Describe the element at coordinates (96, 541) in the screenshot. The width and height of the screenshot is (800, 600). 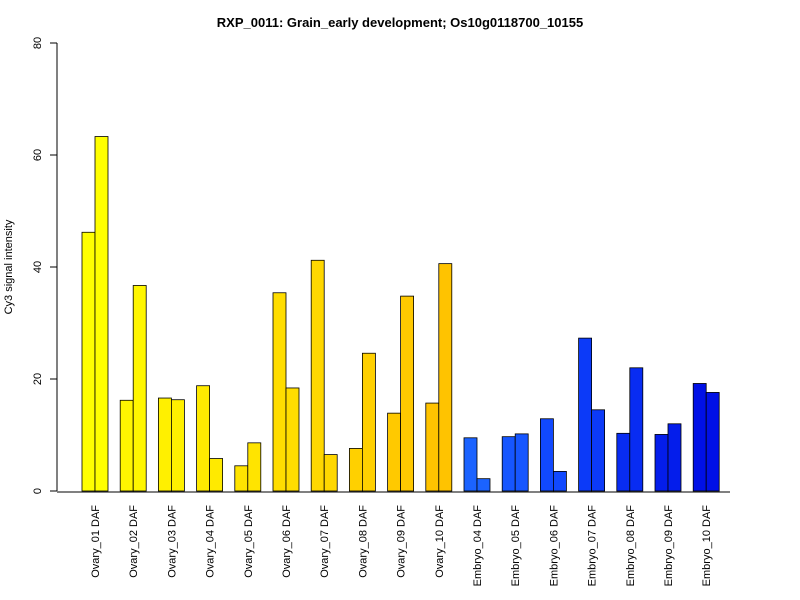
I see `category-label: Ovary_01 DAF` at that location.